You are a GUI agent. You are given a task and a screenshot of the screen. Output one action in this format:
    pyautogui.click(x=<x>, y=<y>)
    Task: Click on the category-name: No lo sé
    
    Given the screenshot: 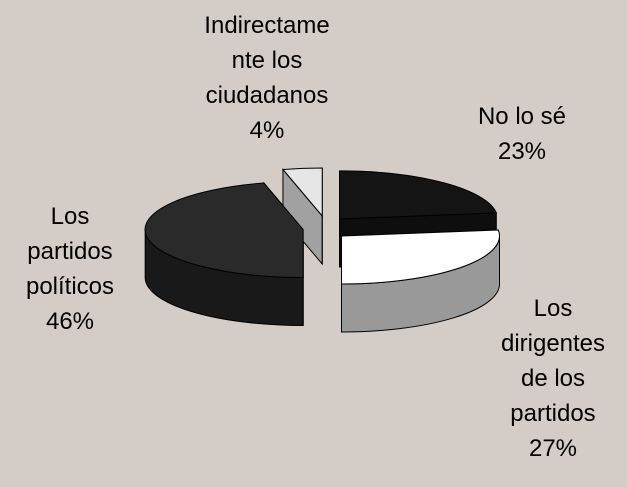 What is the action you would take?
    pyautogui.click(x=522, y=116)
    